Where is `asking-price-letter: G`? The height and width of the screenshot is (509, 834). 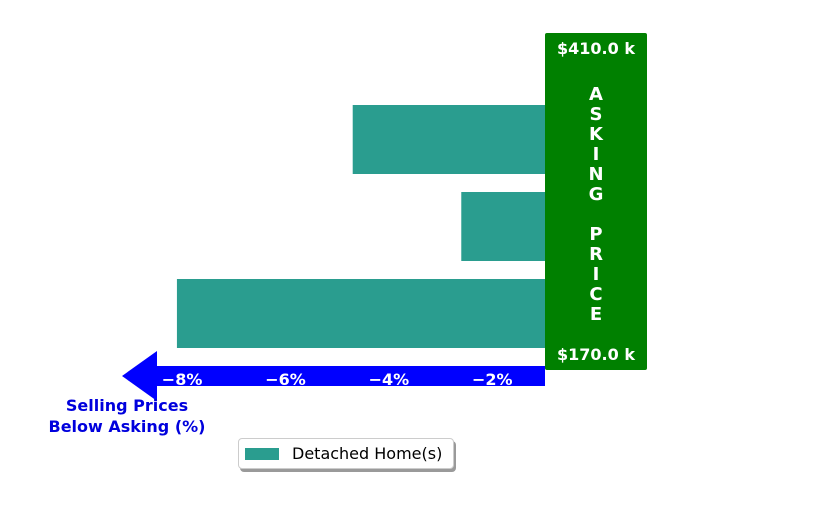 asking-price-letter: G is located at coordinates (596, 194).